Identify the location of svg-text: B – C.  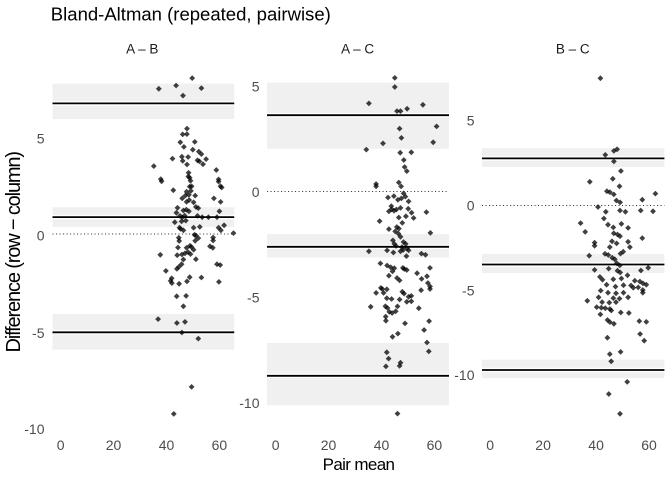
(573, 49).